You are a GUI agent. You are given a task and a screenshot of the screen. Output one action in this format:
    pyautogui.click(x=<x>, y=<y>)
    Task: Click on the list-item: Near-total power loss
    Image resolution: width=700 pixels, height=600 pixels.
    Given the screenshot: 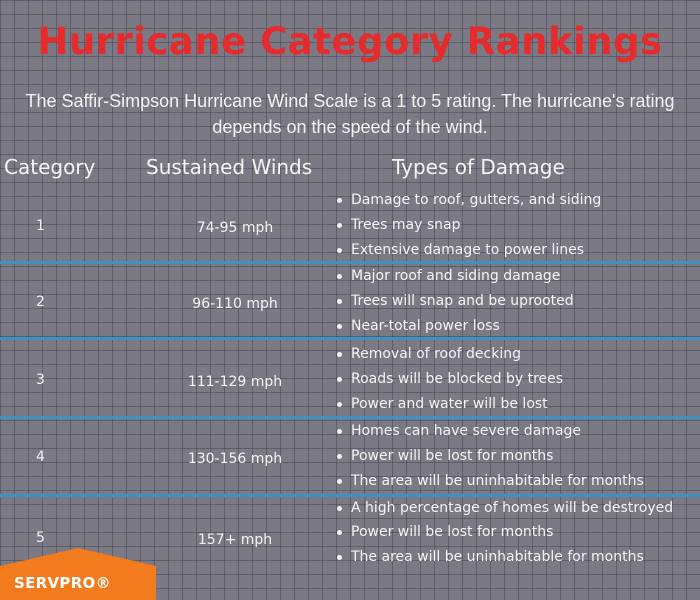 What is the action you would take?
    pyautogui.click(x=517, y=326)
    